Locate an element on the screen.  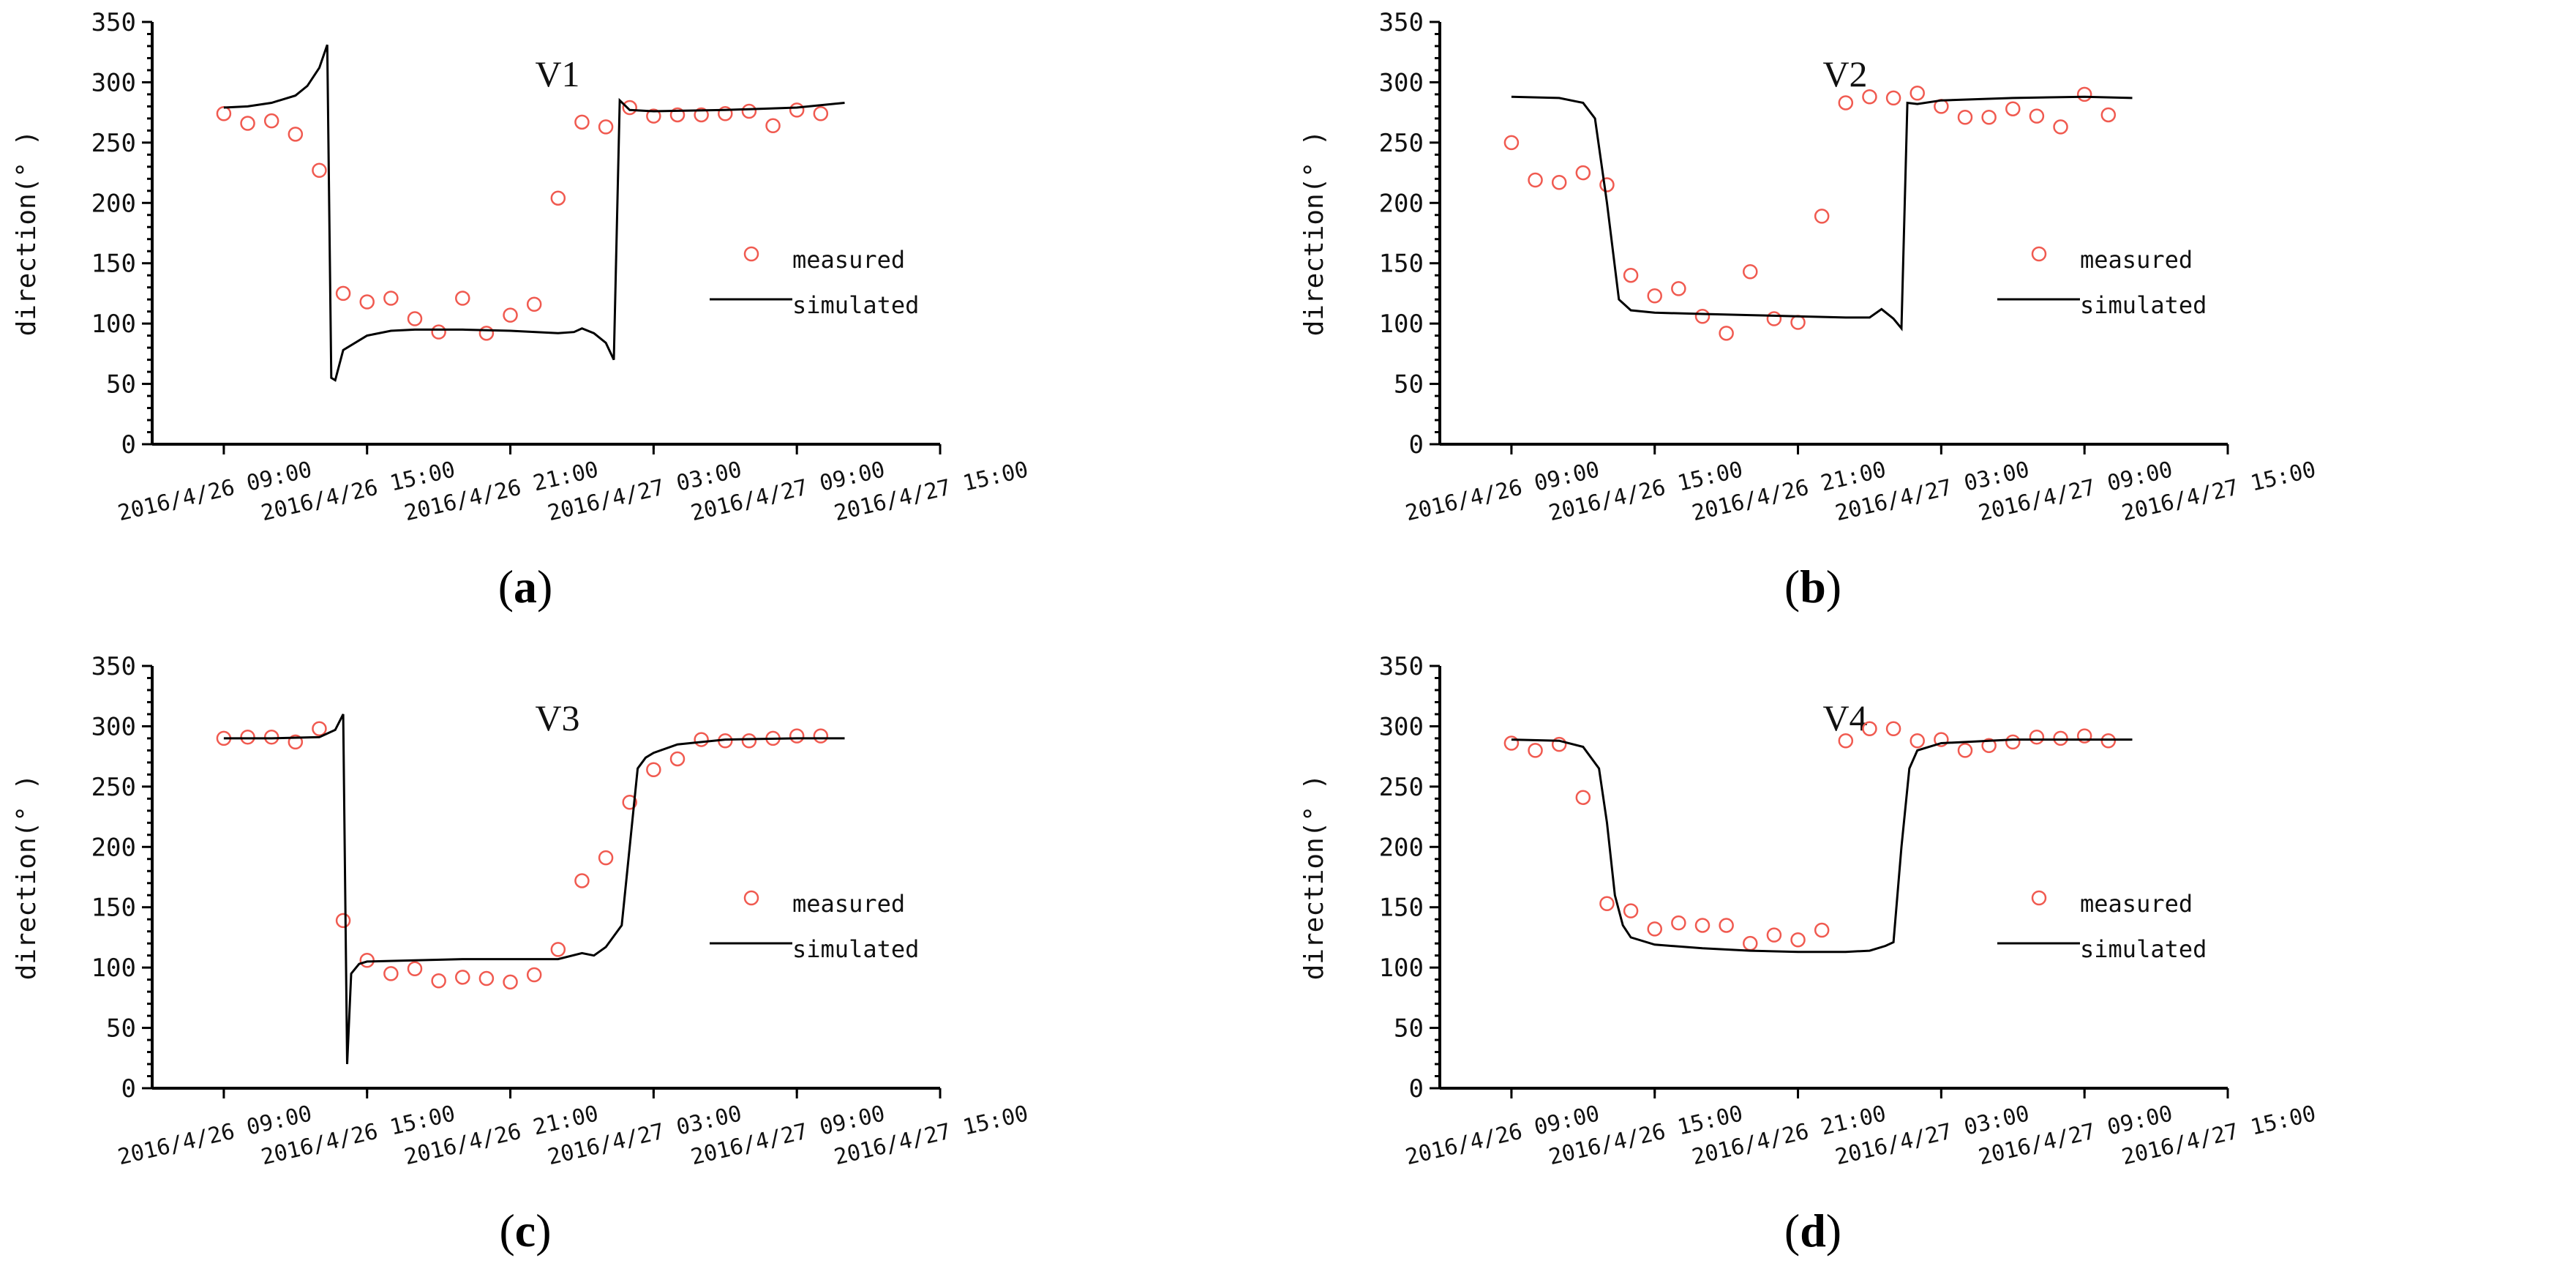
panel-label: (c) is located at coordinates (525, 1231).